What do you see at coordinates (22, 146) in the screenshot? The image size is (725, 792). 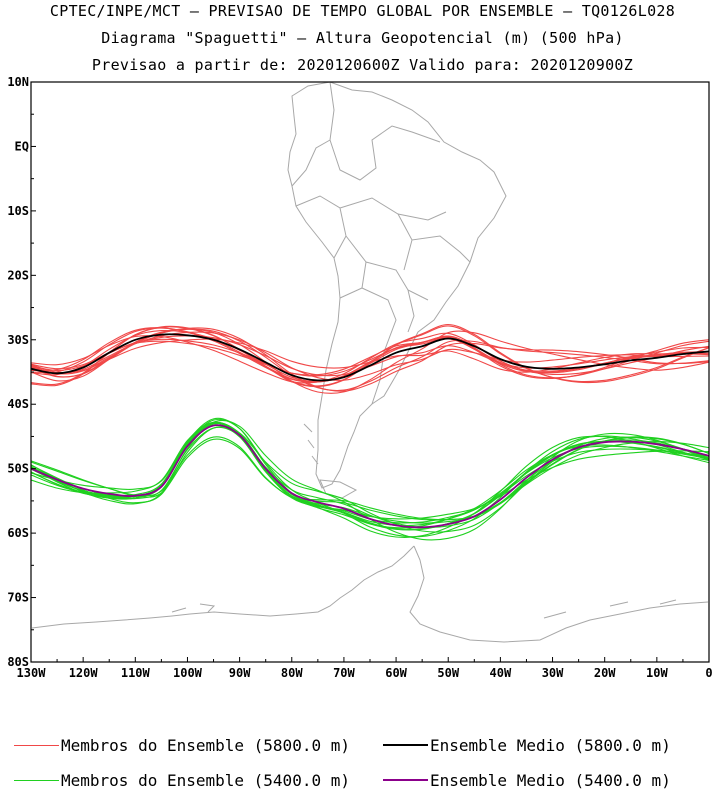 I see `y-tick-label: EQ` at bounding box center [22, 146].